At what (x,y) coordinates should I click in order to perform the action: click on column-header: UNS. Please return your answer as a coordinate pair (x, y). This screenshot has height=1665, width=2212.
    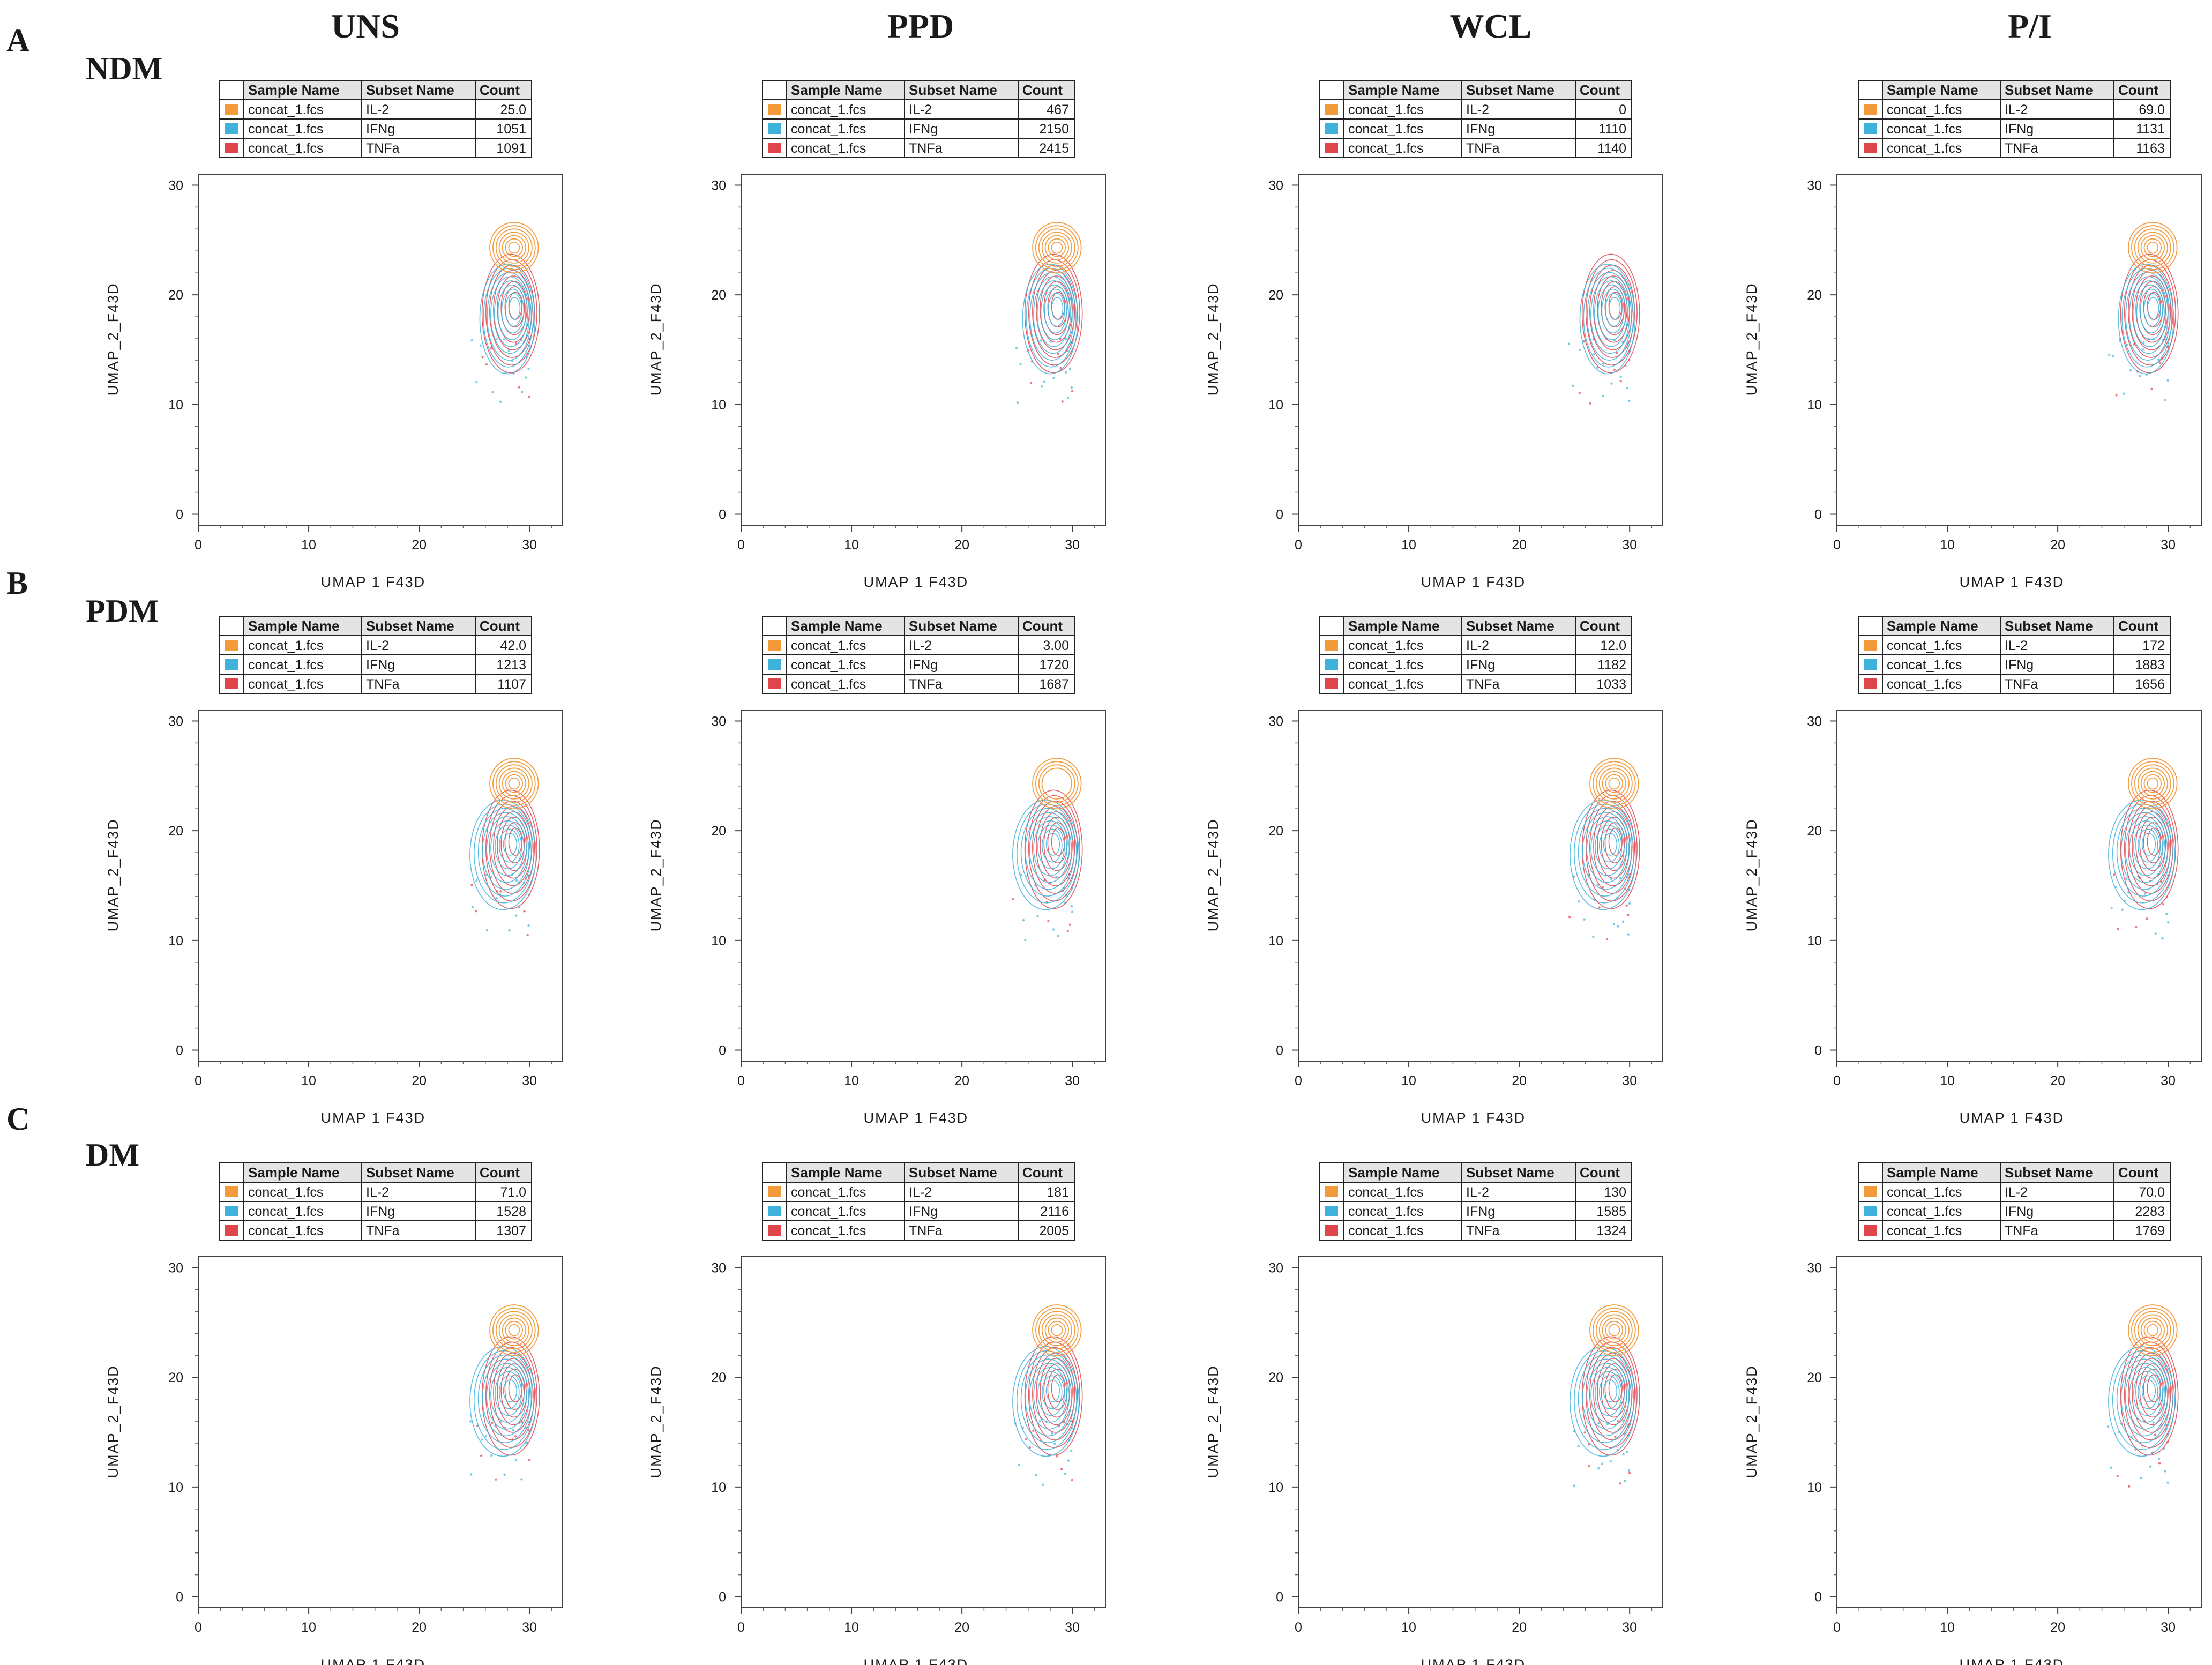
    Looking at the image, I should click on (365, 26).